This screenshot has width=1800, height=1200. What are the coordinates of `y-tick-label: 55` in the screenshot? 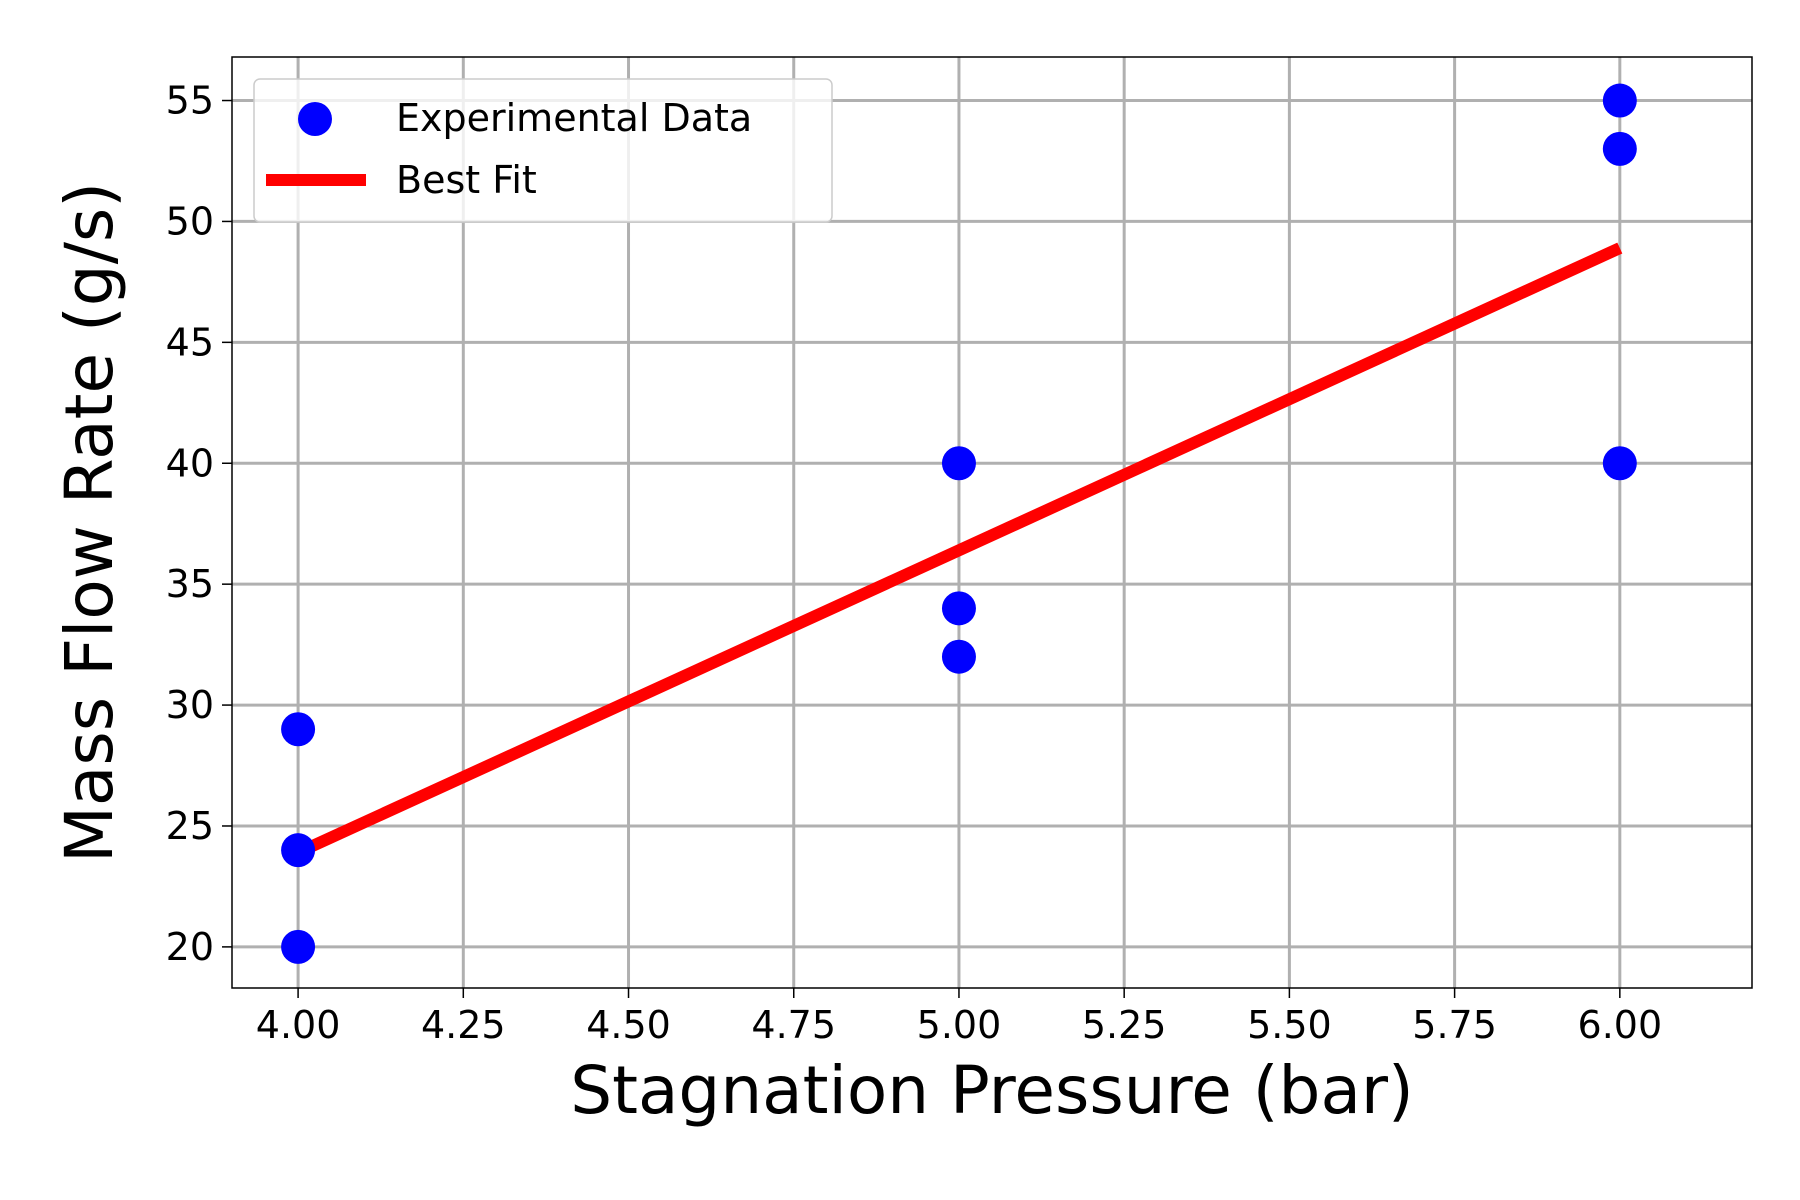 It's located at (190, 101).